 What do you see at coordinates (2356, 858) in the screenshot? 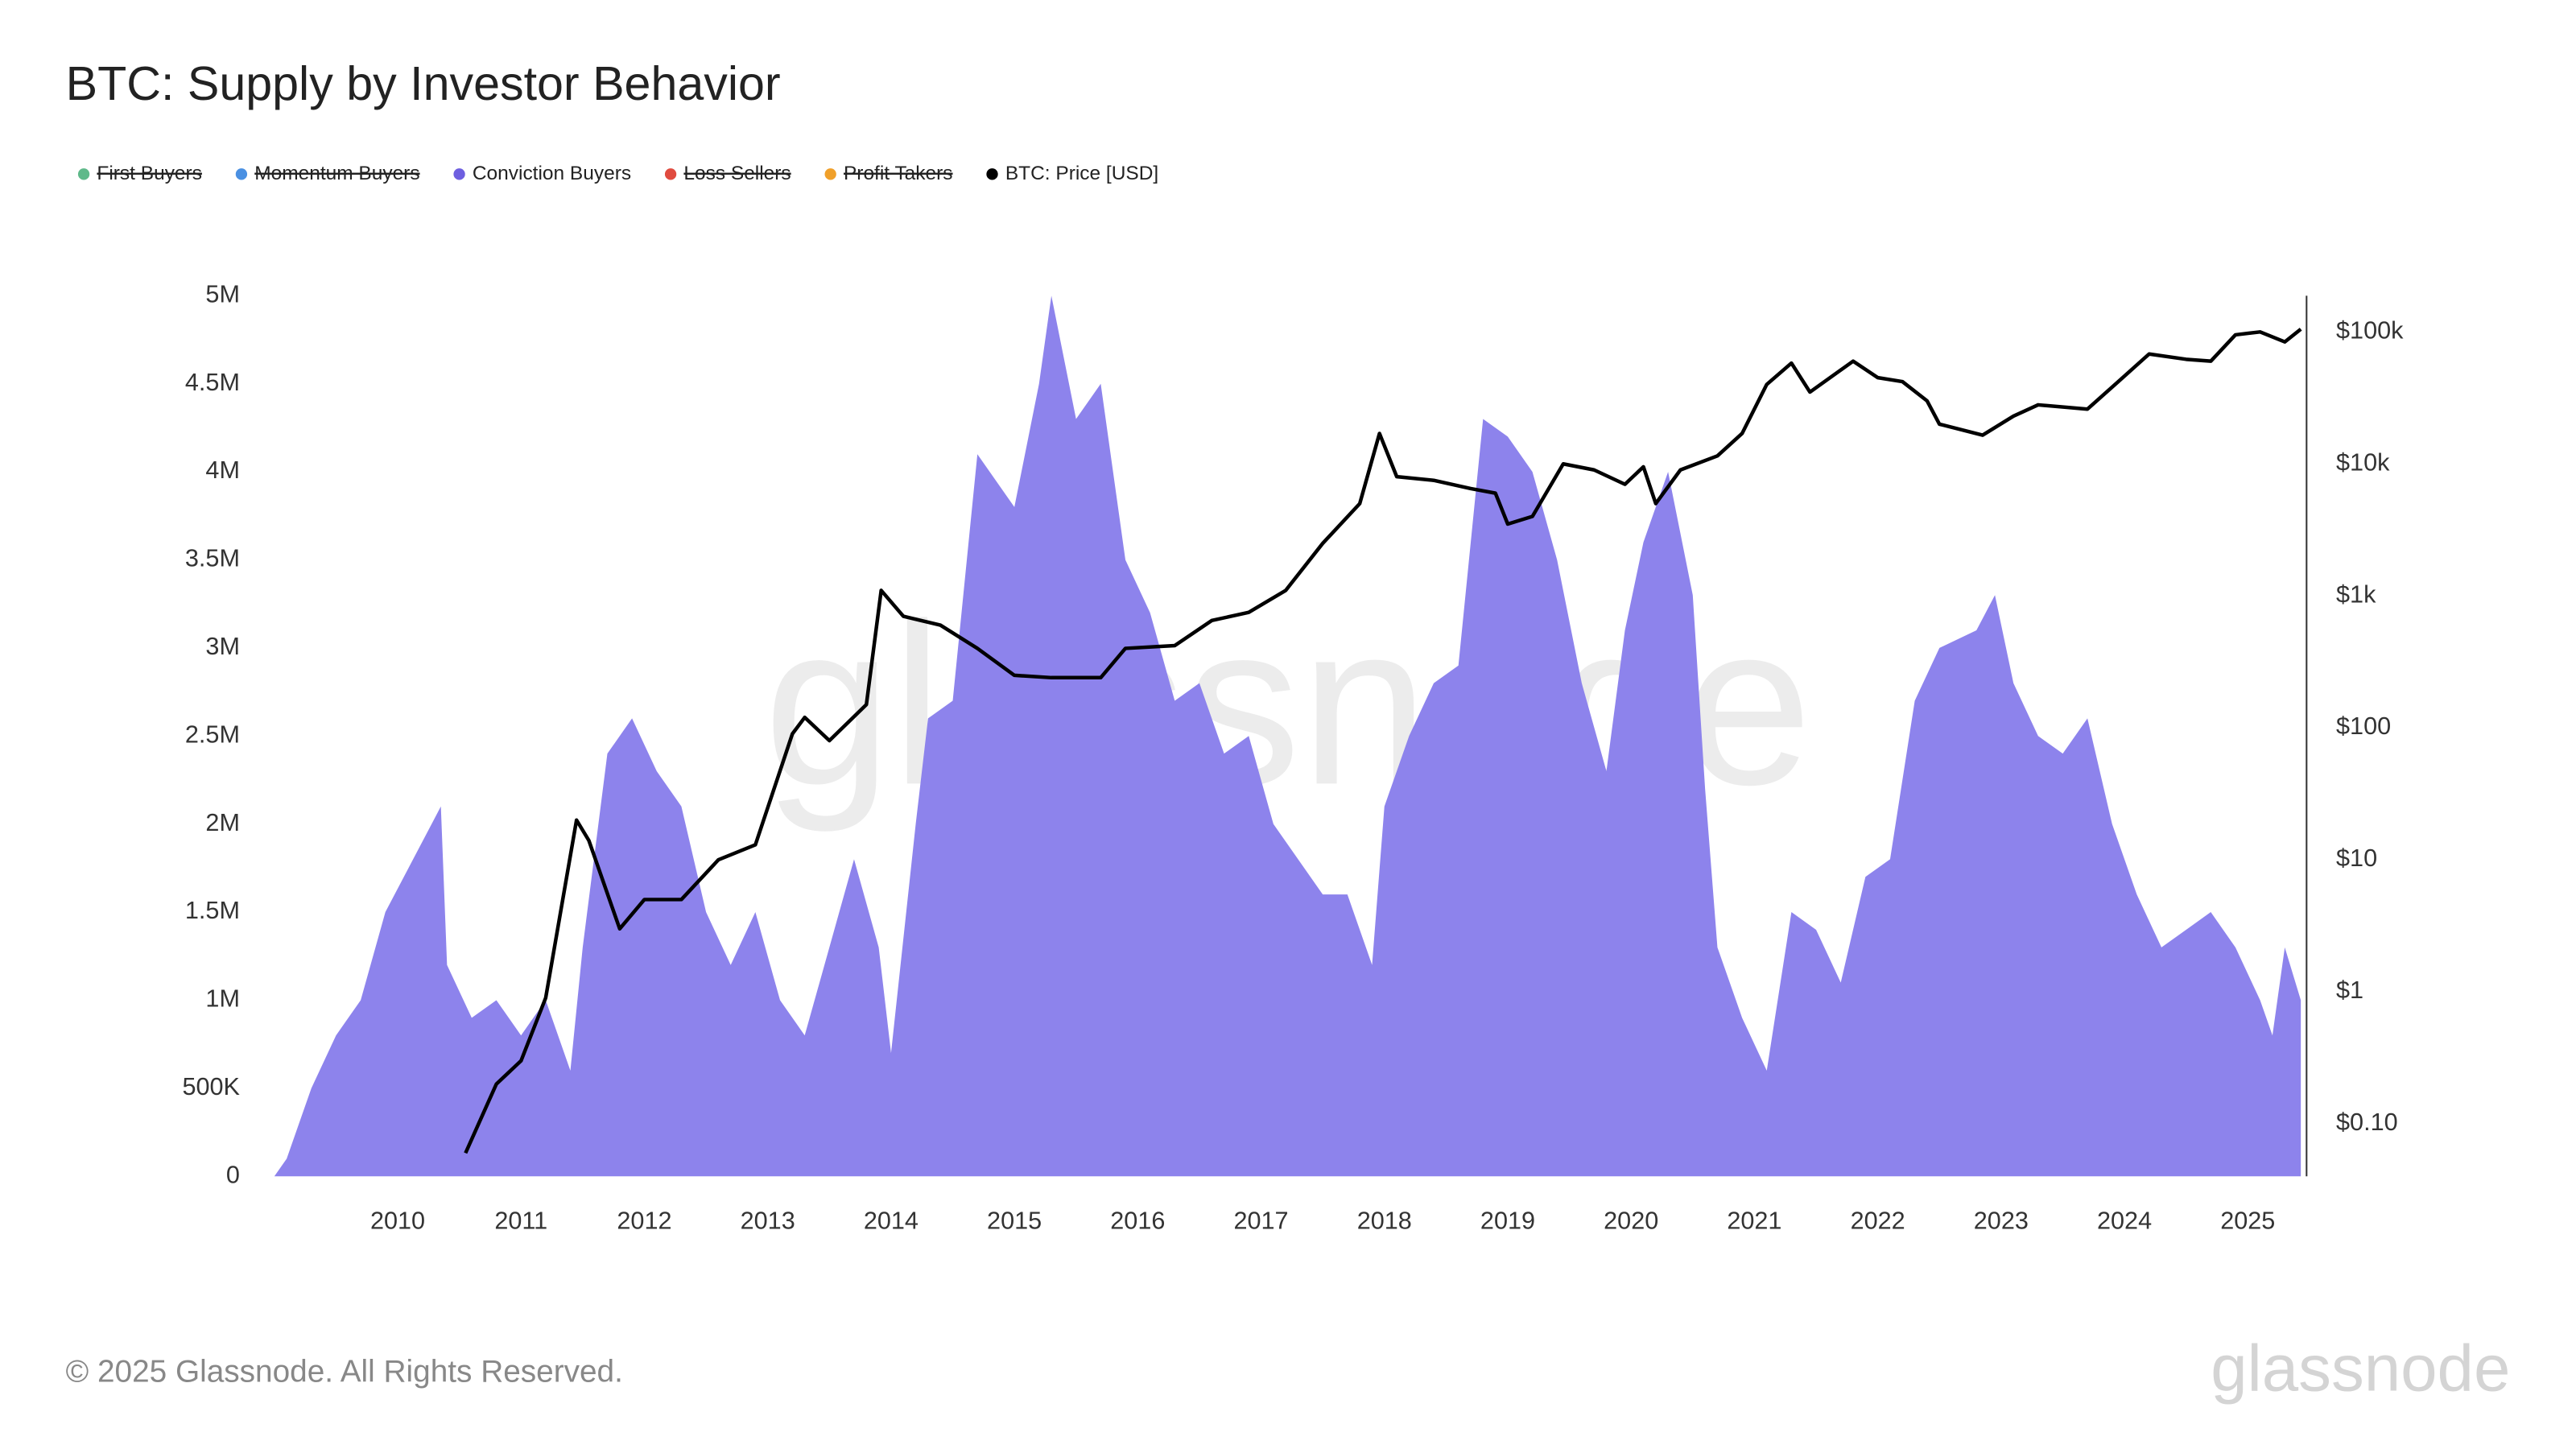
I see `y2-tick-label: $10` at bounding box center [2356, 858].